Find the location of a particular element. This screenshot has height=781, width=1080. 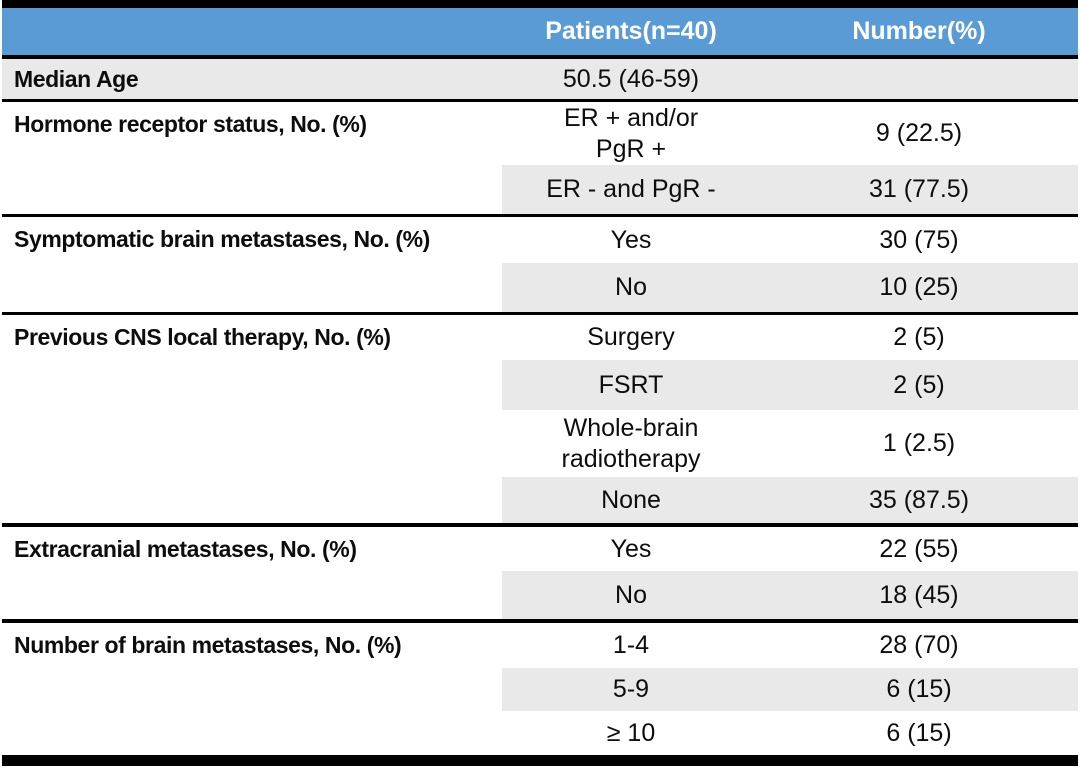

header-cell-number: Number(%) is located at coordinates (919, 31).